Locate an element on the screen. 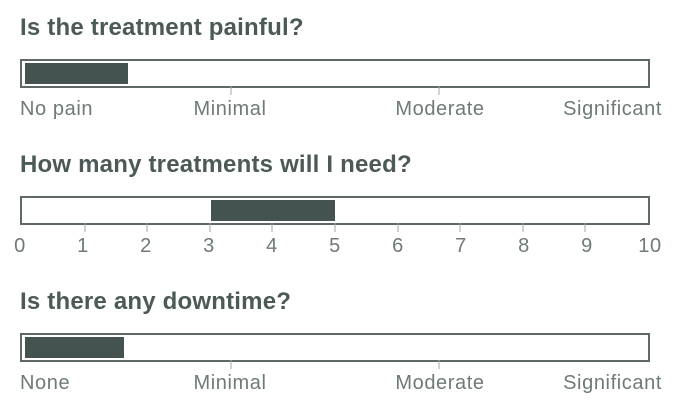 Image resolution: width=681 pixels, height=416 pixels. axis-label: 0 is located at coordinates (20, 246).